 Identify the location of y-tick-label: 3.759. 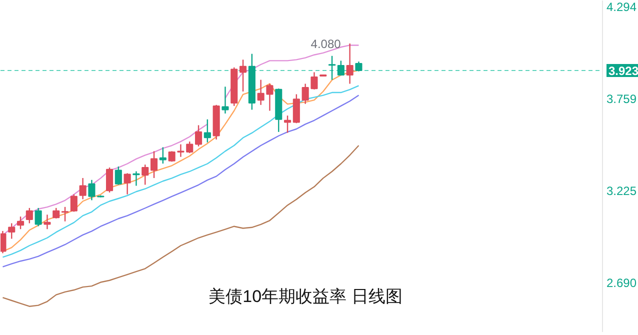
(621, 99).